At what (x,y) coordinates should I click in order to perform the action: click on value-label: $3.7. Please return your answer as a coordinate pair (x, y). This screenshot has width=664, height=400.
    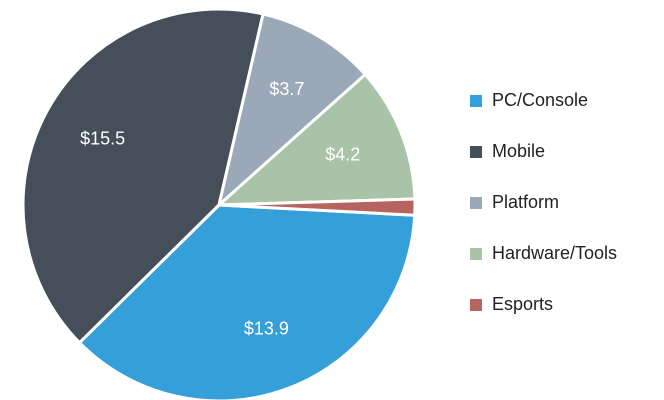
    Looking at the image, I should click on (286, 89).